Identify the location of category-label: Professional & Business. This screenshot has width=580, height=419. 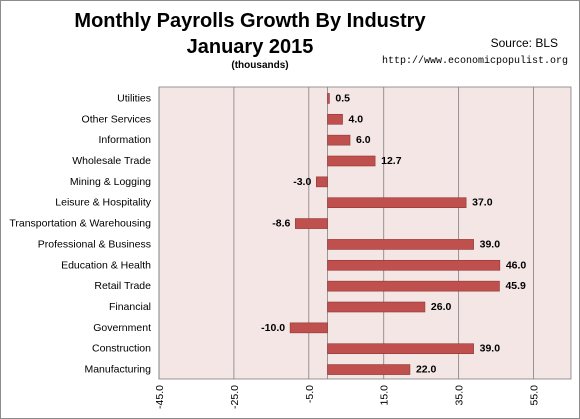
(94, 244).